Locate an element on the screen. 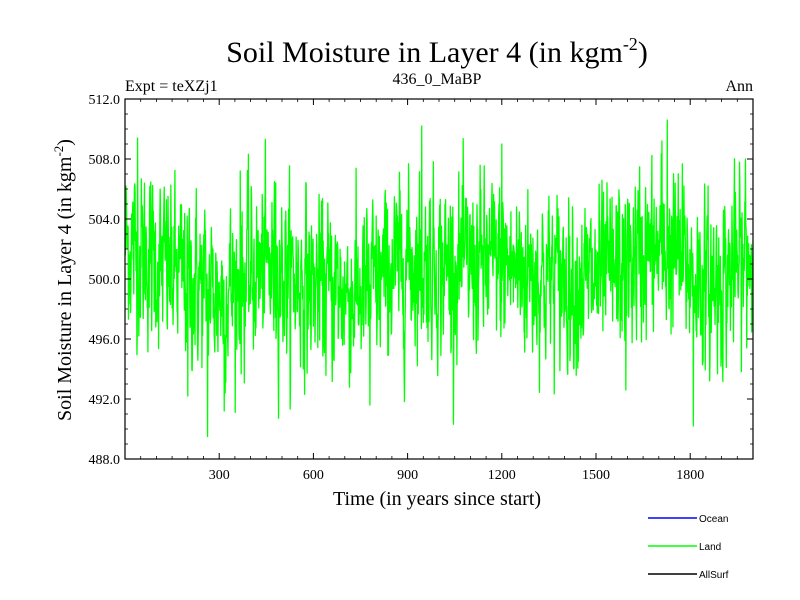 This screenshot has width=800, height=600. legend-label-ocean: Ocean is located at coordinates (713, 519).